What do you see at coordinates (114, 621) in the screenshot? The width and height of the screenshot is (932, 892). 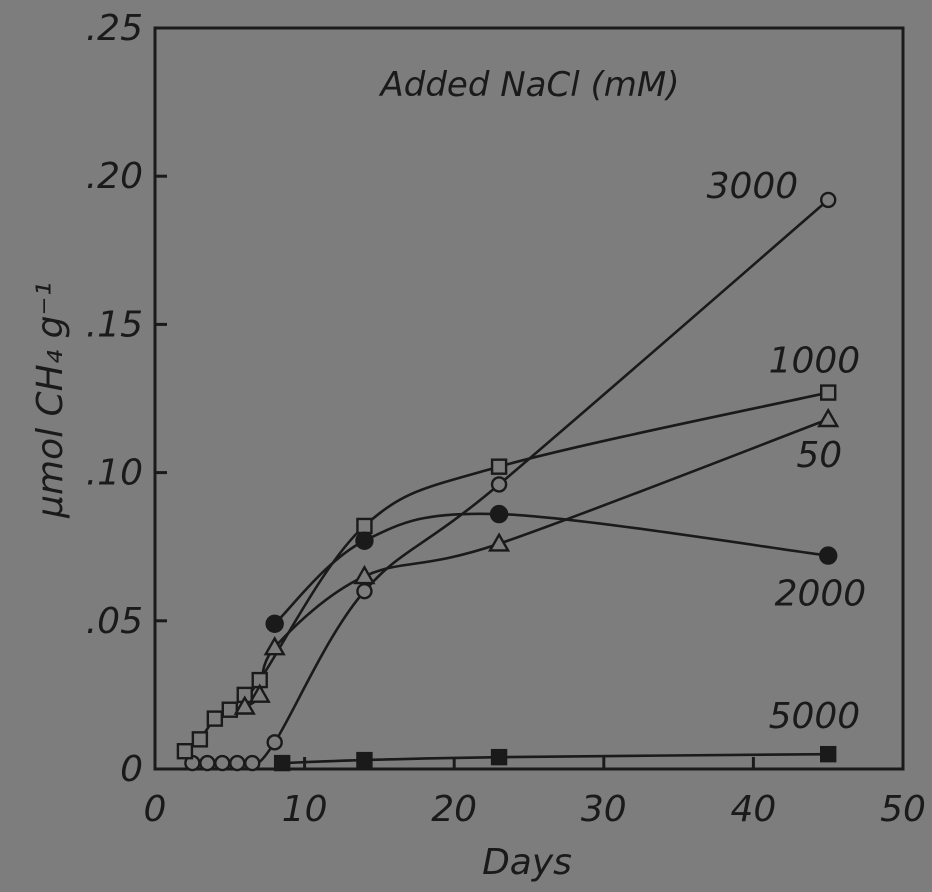 I see `y-tick-label-1: .05` at bounding box center [114, 621].